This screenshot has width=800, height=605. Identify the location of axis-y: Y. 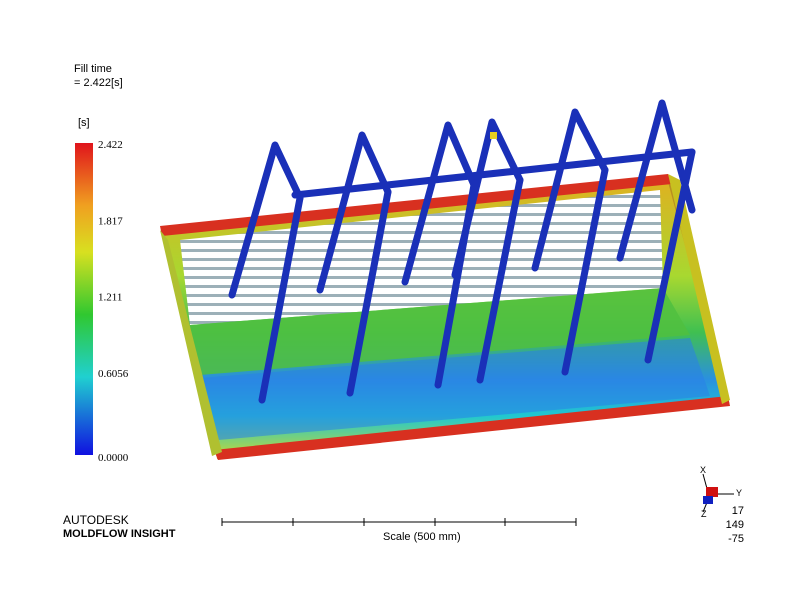
(739, 493).